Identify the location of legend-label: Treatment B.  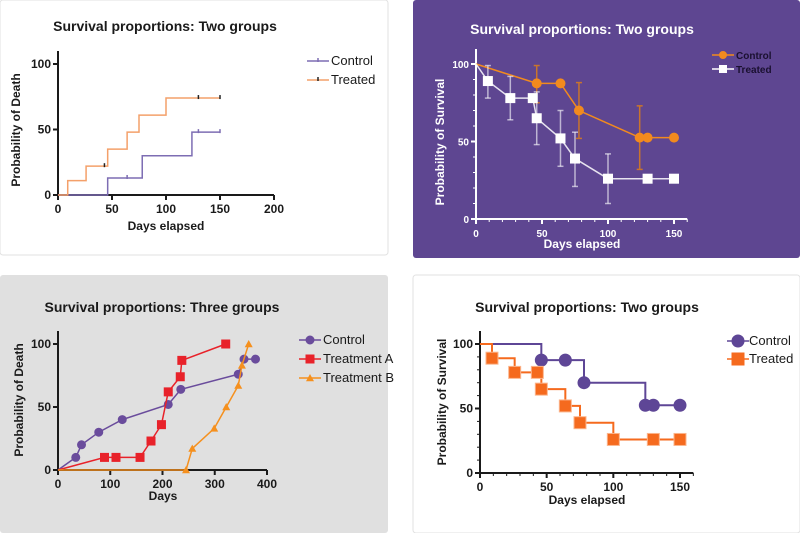
(358, 377).